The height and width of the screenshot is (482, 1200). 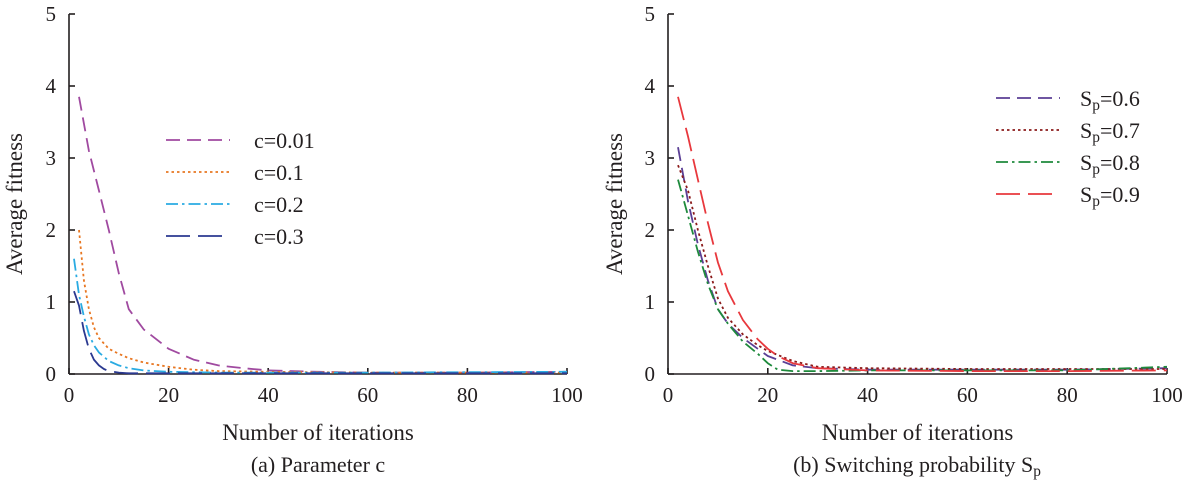 I want to click on chart-caption: (a) Parameter c, so click(x=318, y=464).